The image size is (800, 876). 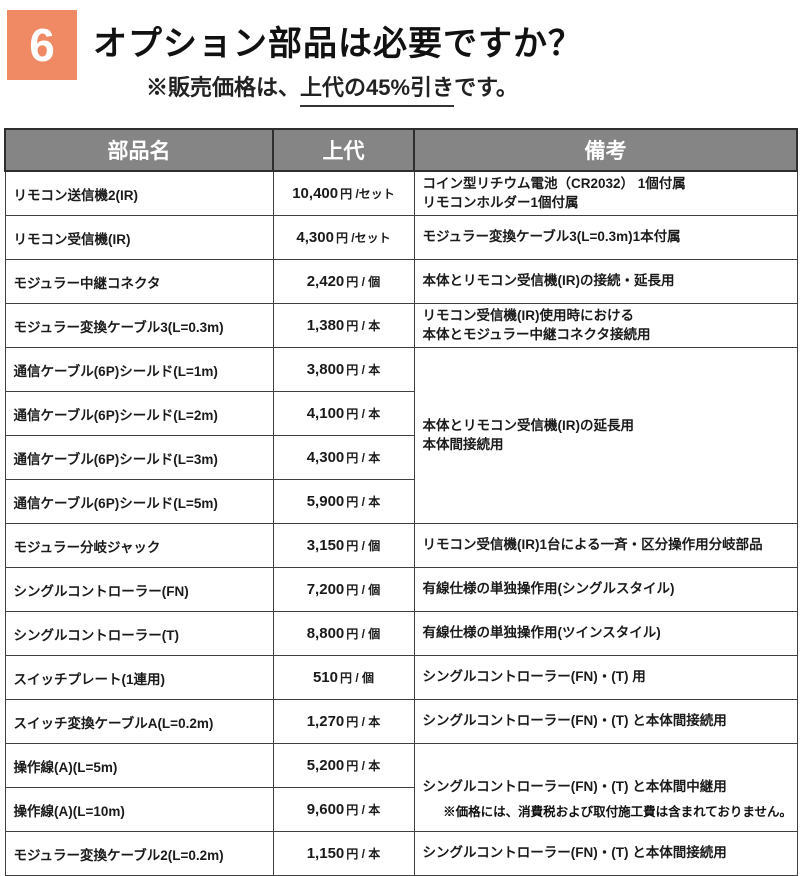 What do you see at coordinates (315, 193) in the screenshot?
I see `price-amount: 10,400` at bounding box center [315, 193].